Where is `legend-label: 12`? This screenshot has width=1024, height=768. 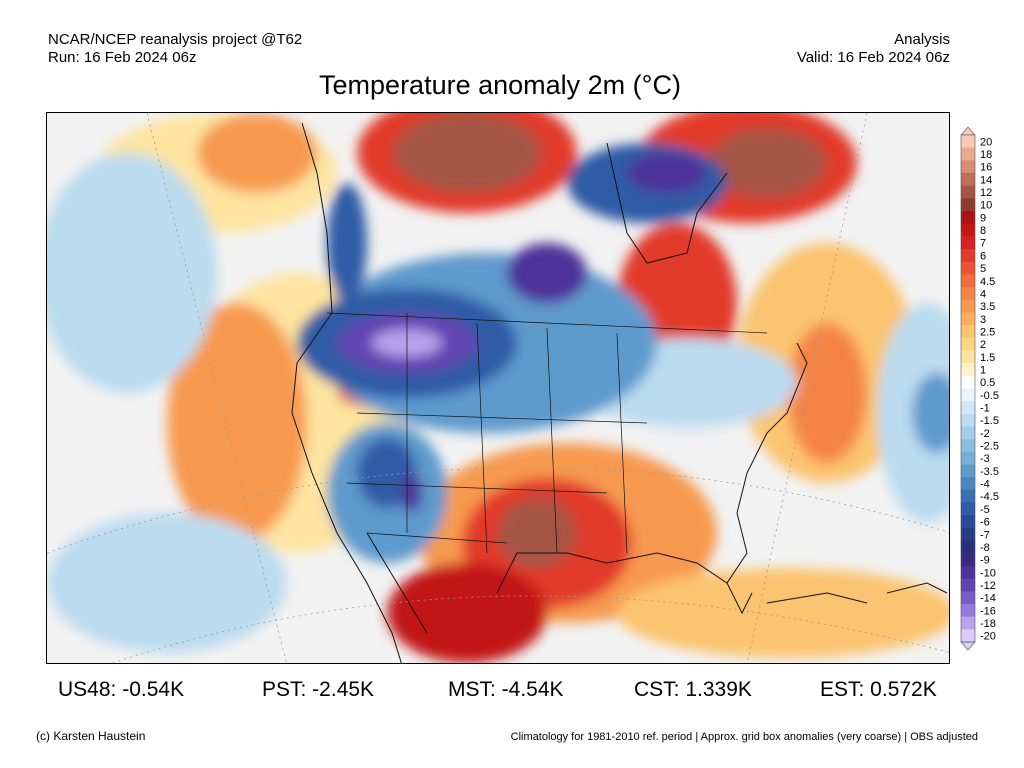 legend-label: 12 is located at coordinates (986, 193).